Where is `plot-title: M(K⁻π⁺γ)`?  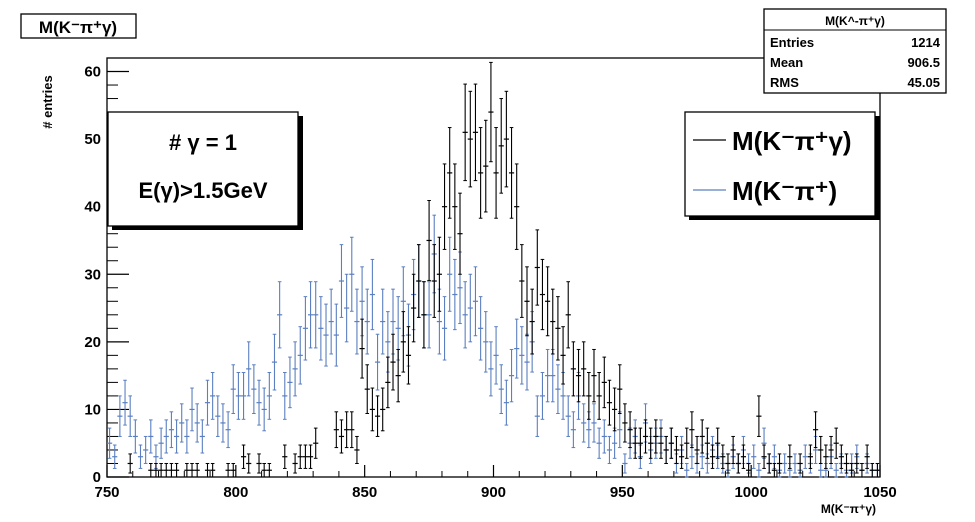
plot-title: M(K⁻π⁺γ) is located at coordinates (78, 27).